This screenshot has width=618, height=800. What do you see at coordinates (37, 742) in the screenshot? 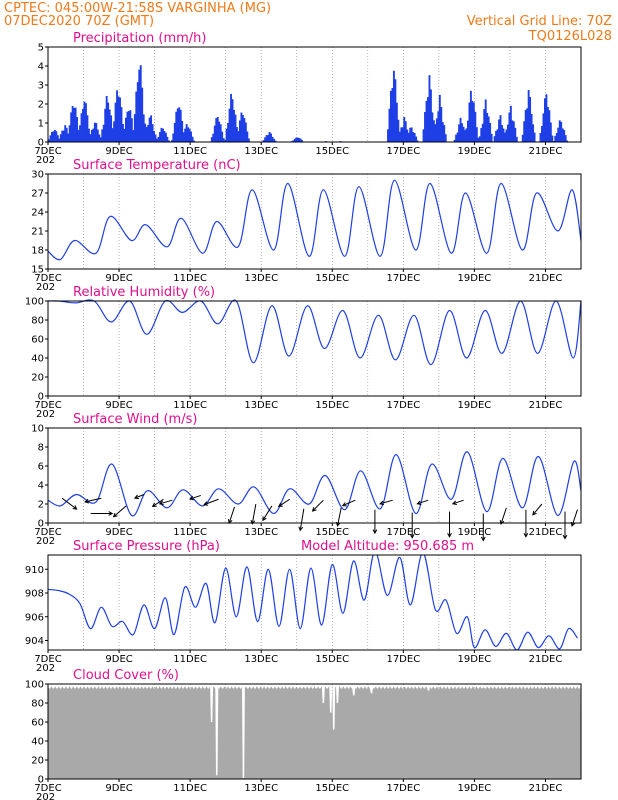
I see `y-tick-label: 40` at bounding box center [37, 742].